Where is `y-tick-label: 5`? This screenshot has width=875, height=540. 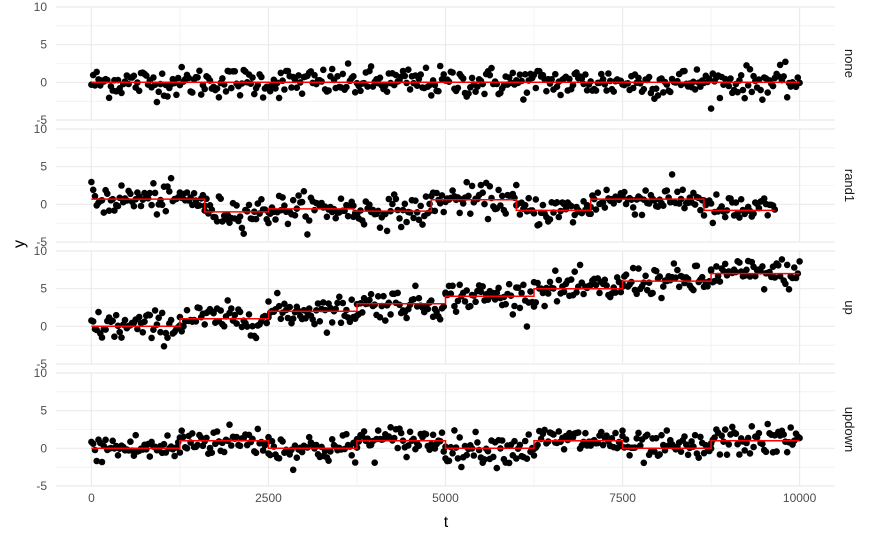 y-tick-label: 5 is located at coordinates (43, 45).